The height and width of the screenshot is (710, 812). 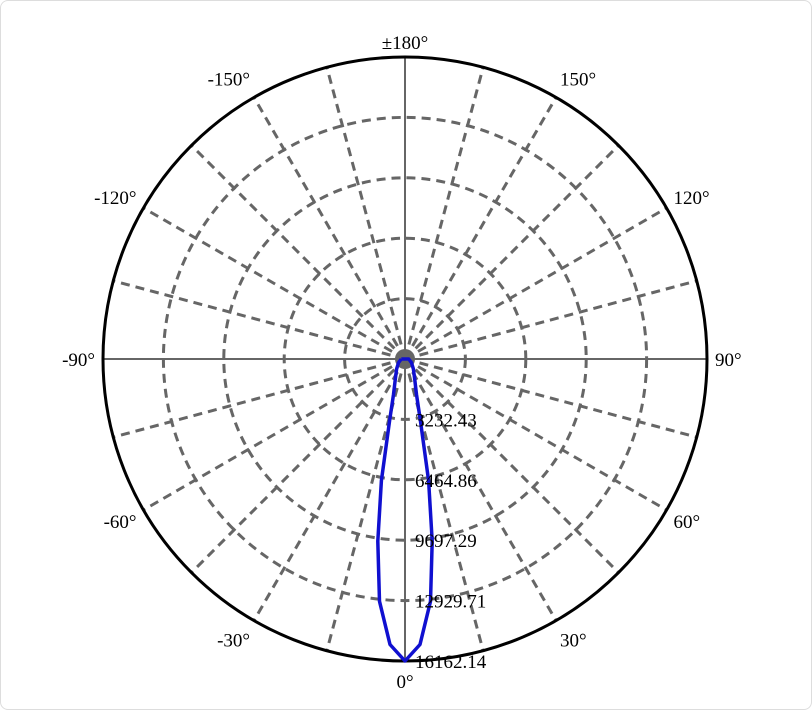 I want to click on angle-label: 30°, so click(x=573, y=641).